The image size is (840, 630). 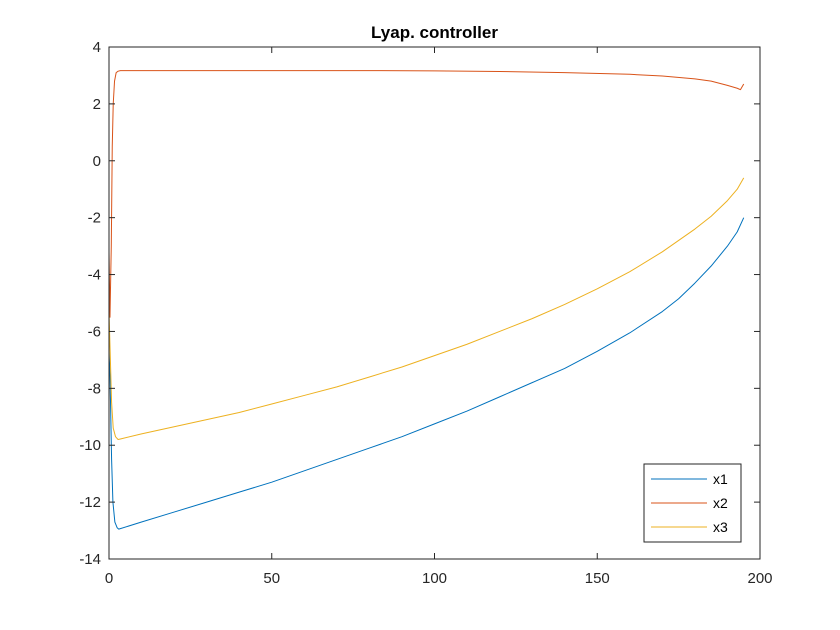 What do you see at coordinates (90, 445) in the screenshot?
I see `y-tick-label: -10` at bounding box center [90, 445].